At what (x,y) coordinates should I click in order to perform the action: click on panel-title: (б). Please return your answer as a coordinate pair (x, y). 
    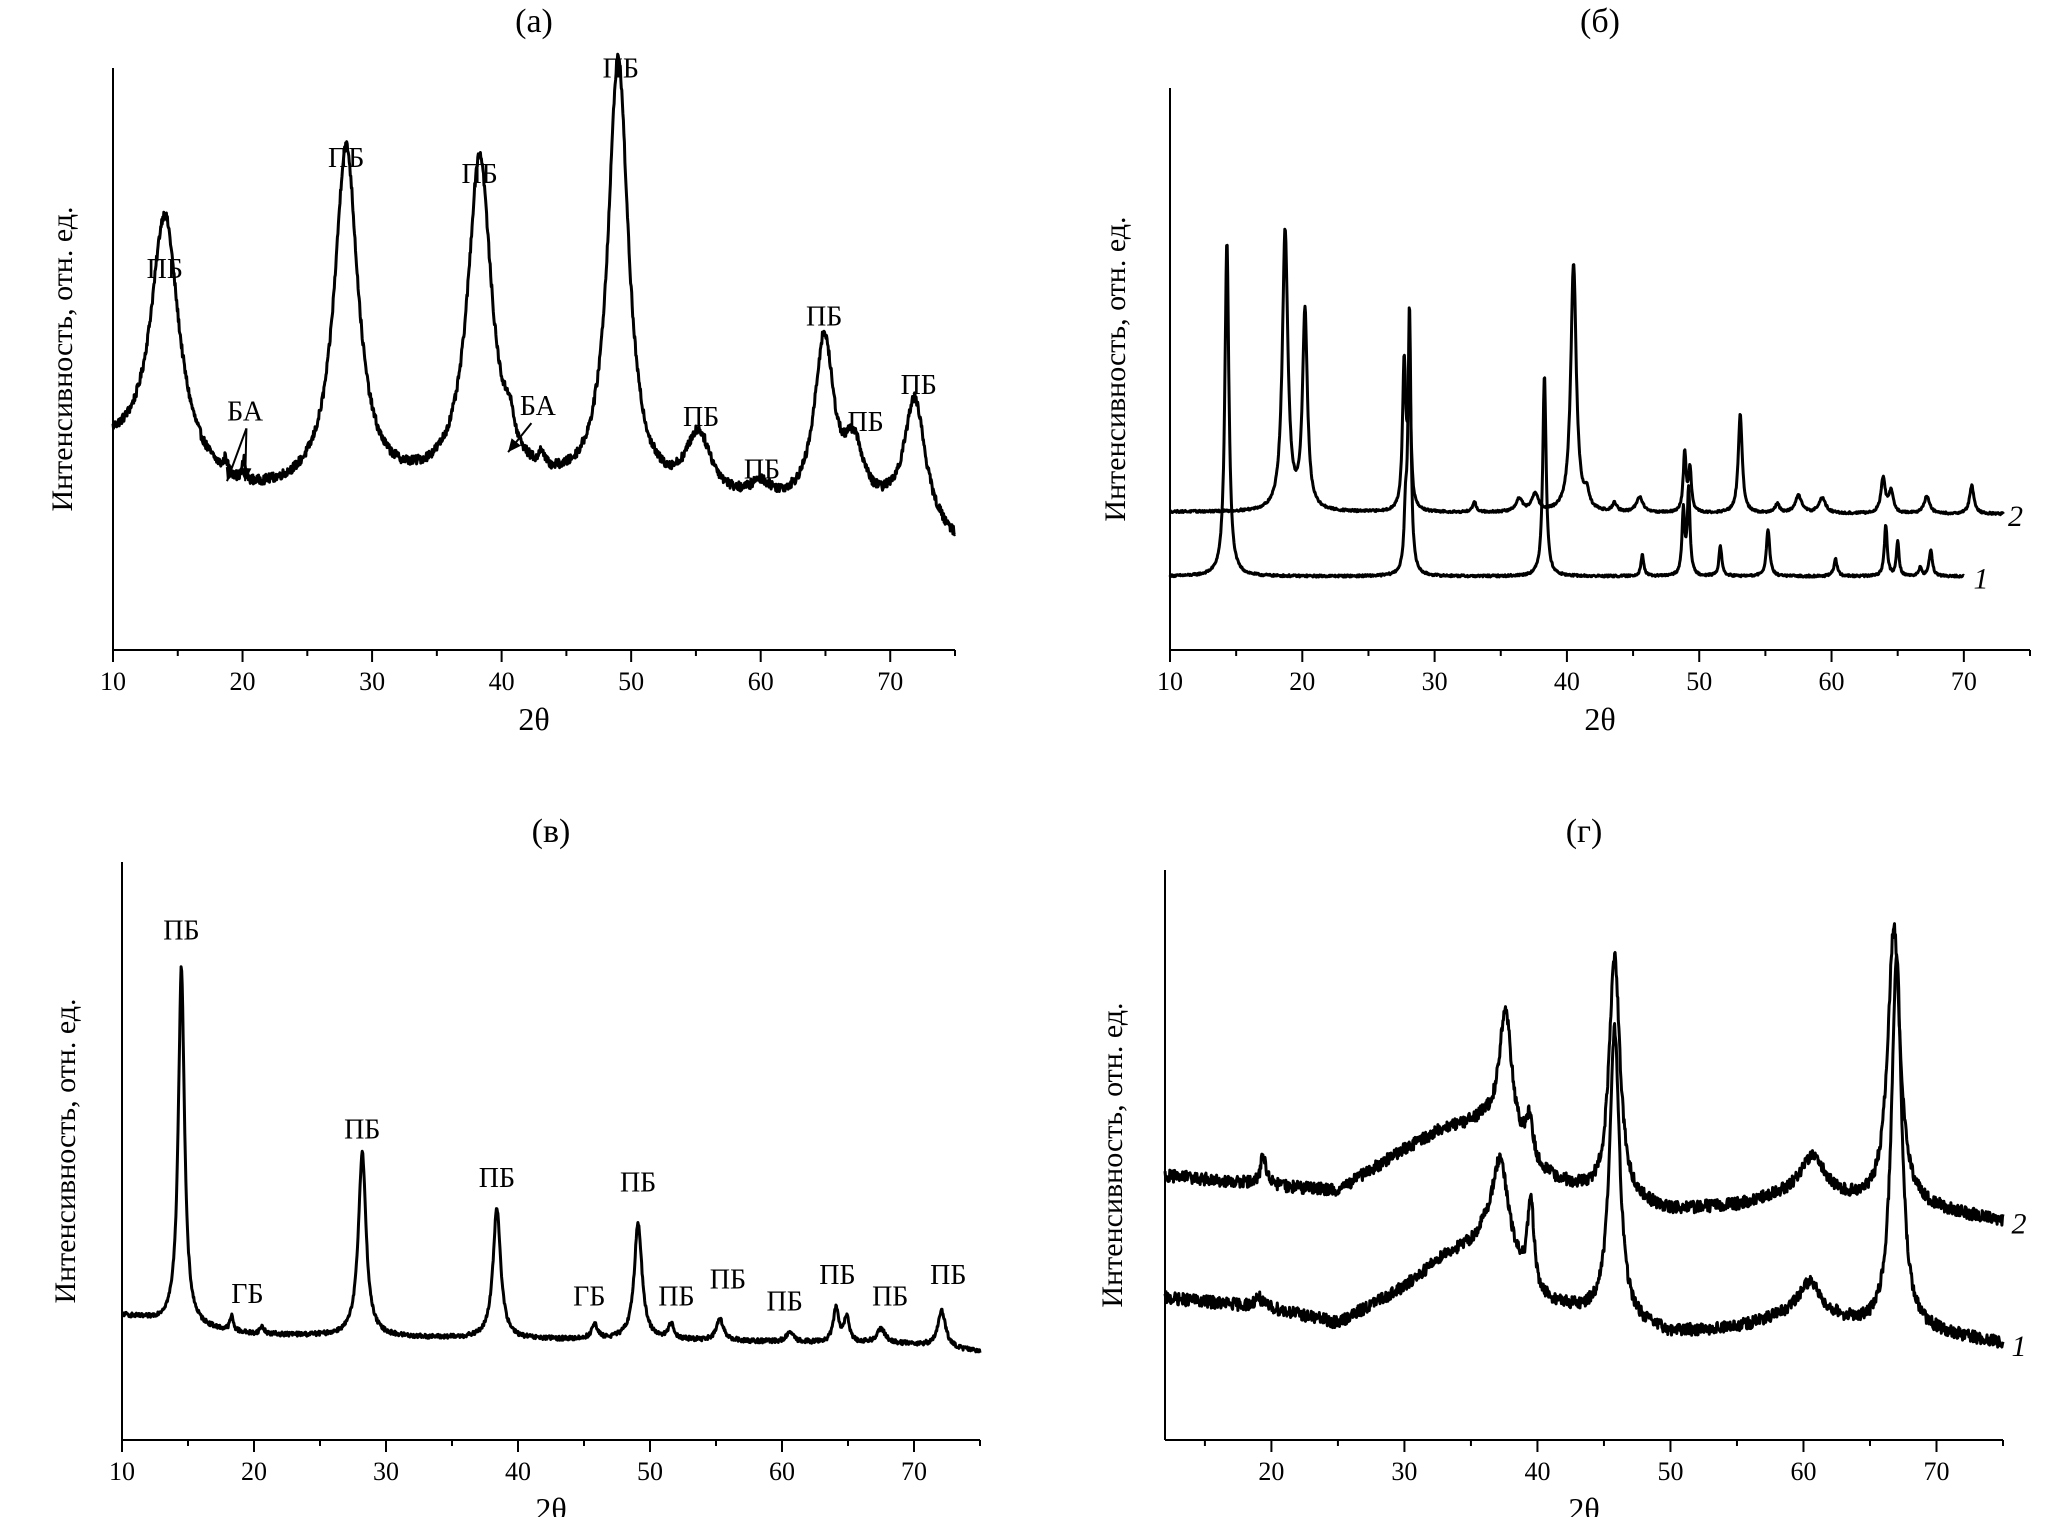
    Looking at the image, I should click on (1600, 21).